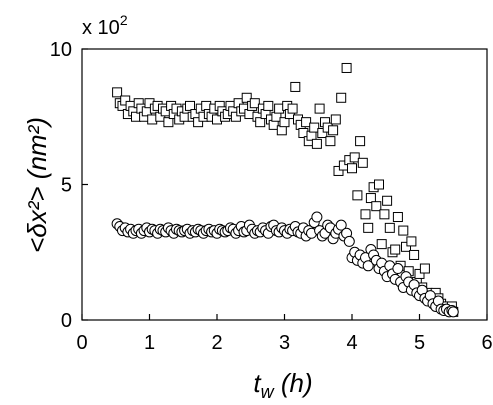 The width and height of the screenshot is (493, 405). Describe the element at coordinates (419, 343) in the screenshot. I see `x-tick-label: 5` at that location.